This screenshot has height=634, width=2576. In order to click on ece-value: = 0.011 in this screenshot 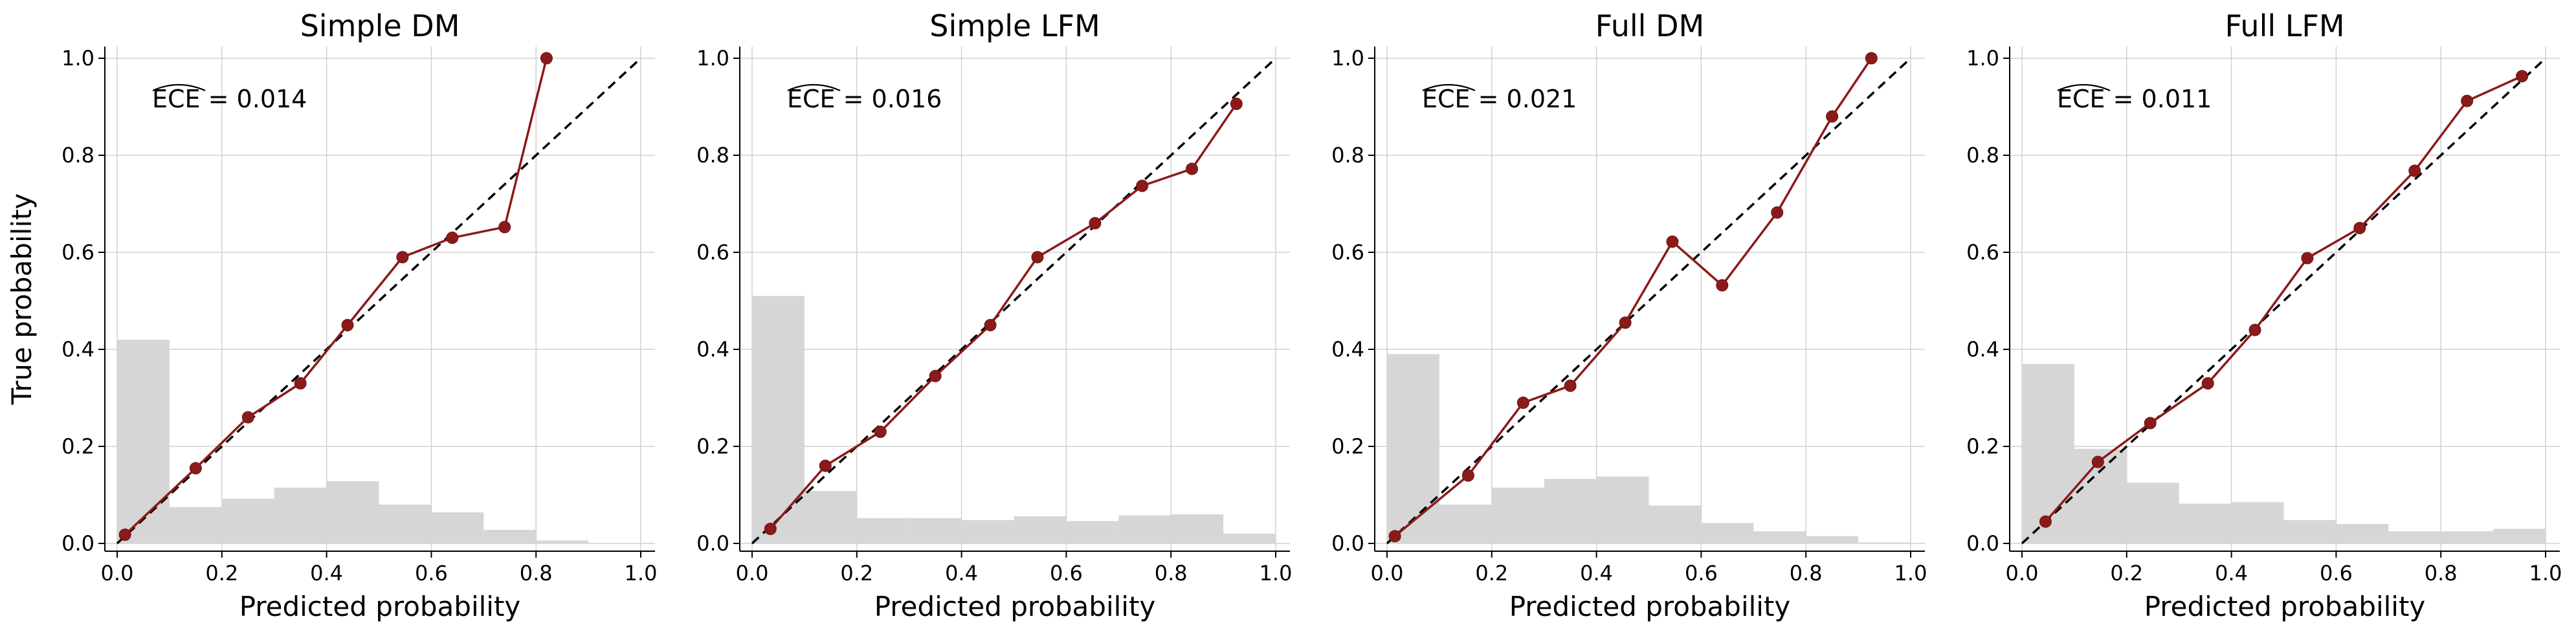, I will do `click(2158, 99)`.